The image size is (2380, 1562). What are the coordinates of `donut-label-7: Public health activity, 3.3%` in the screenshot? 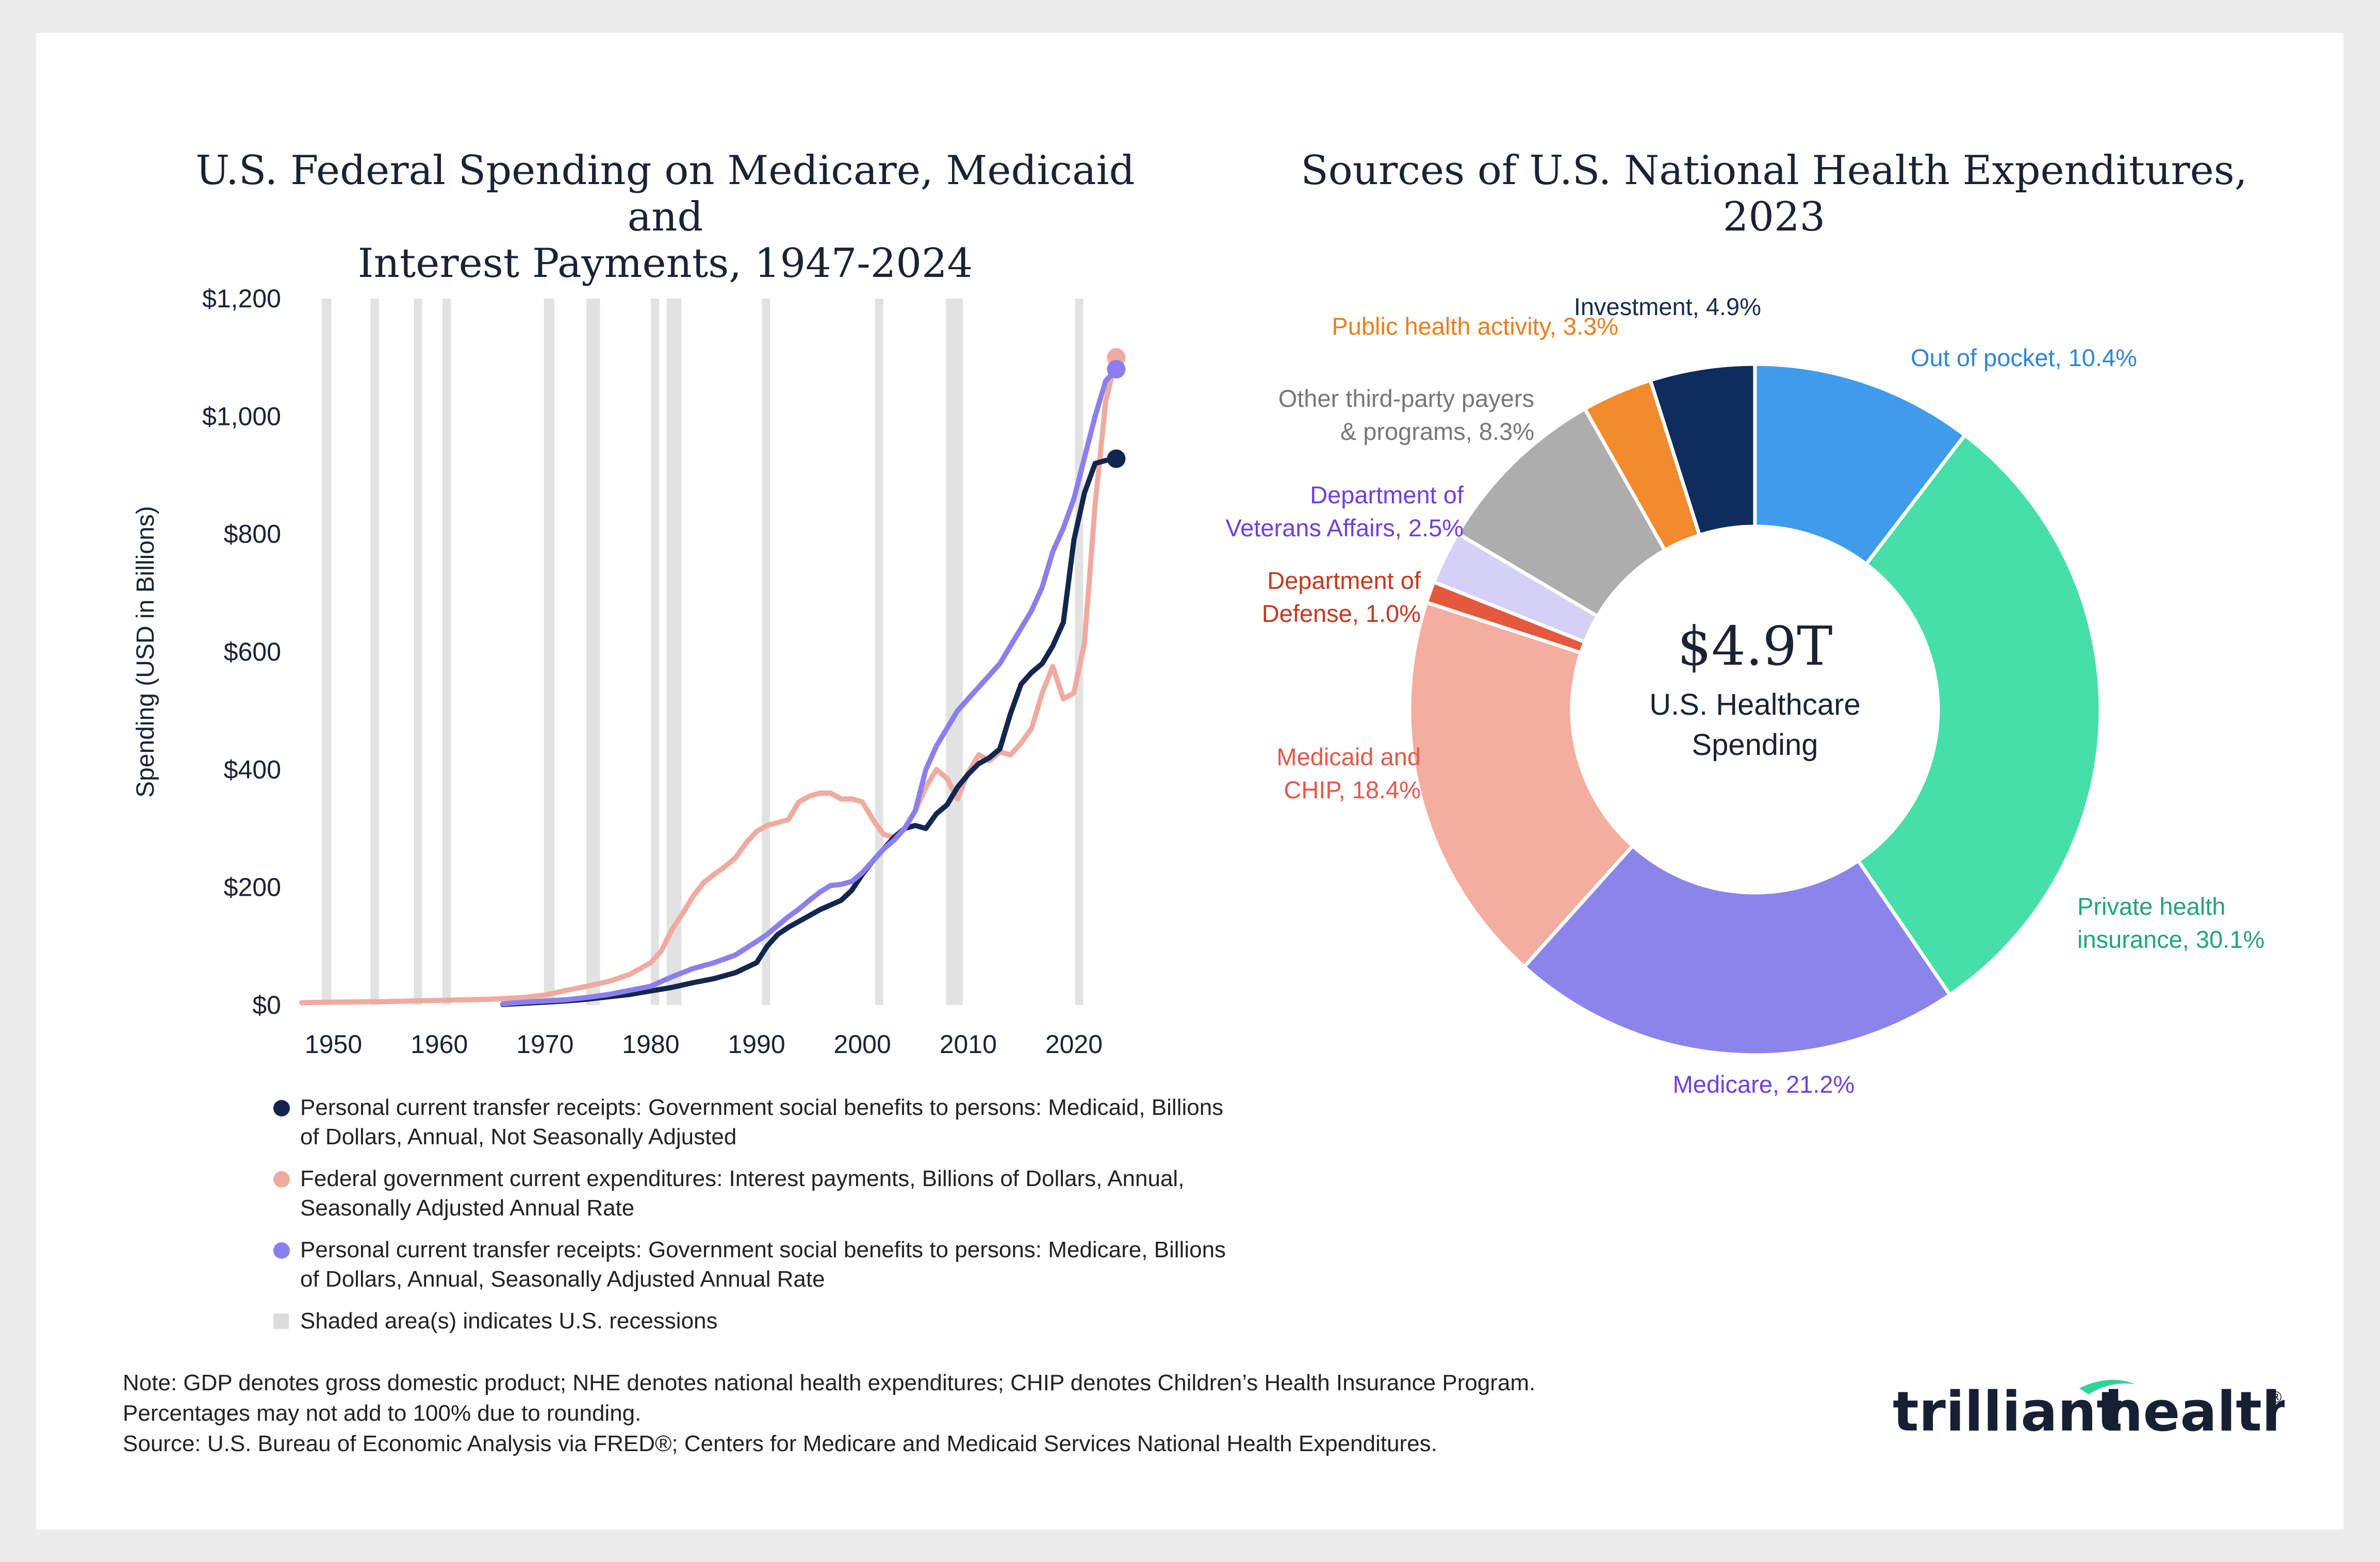 It's located at (1475, 326).